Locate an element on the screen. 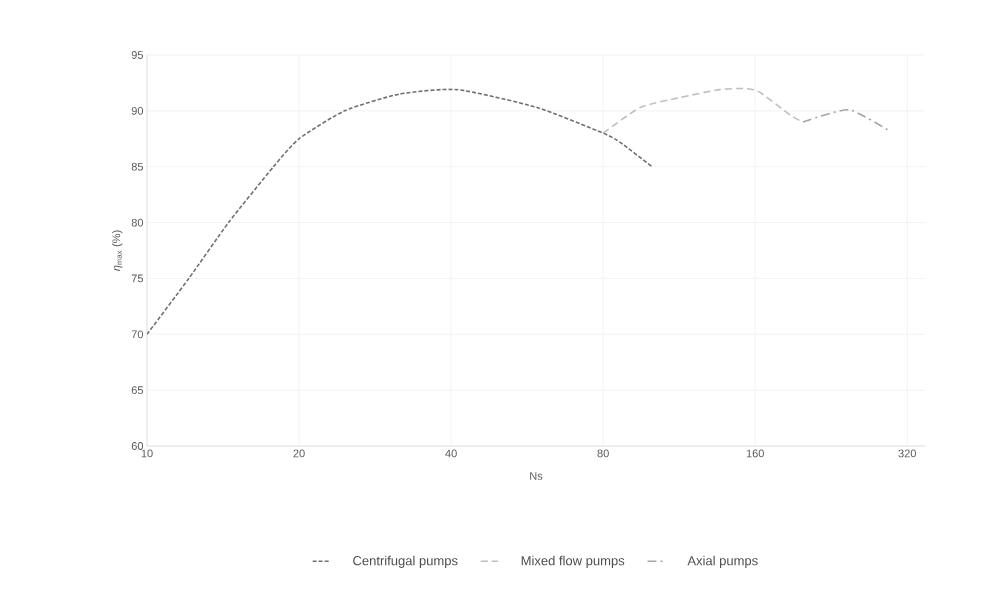 The image size is (1007, 603). x-tick-label: 10 is located at coordinates (147, 453).